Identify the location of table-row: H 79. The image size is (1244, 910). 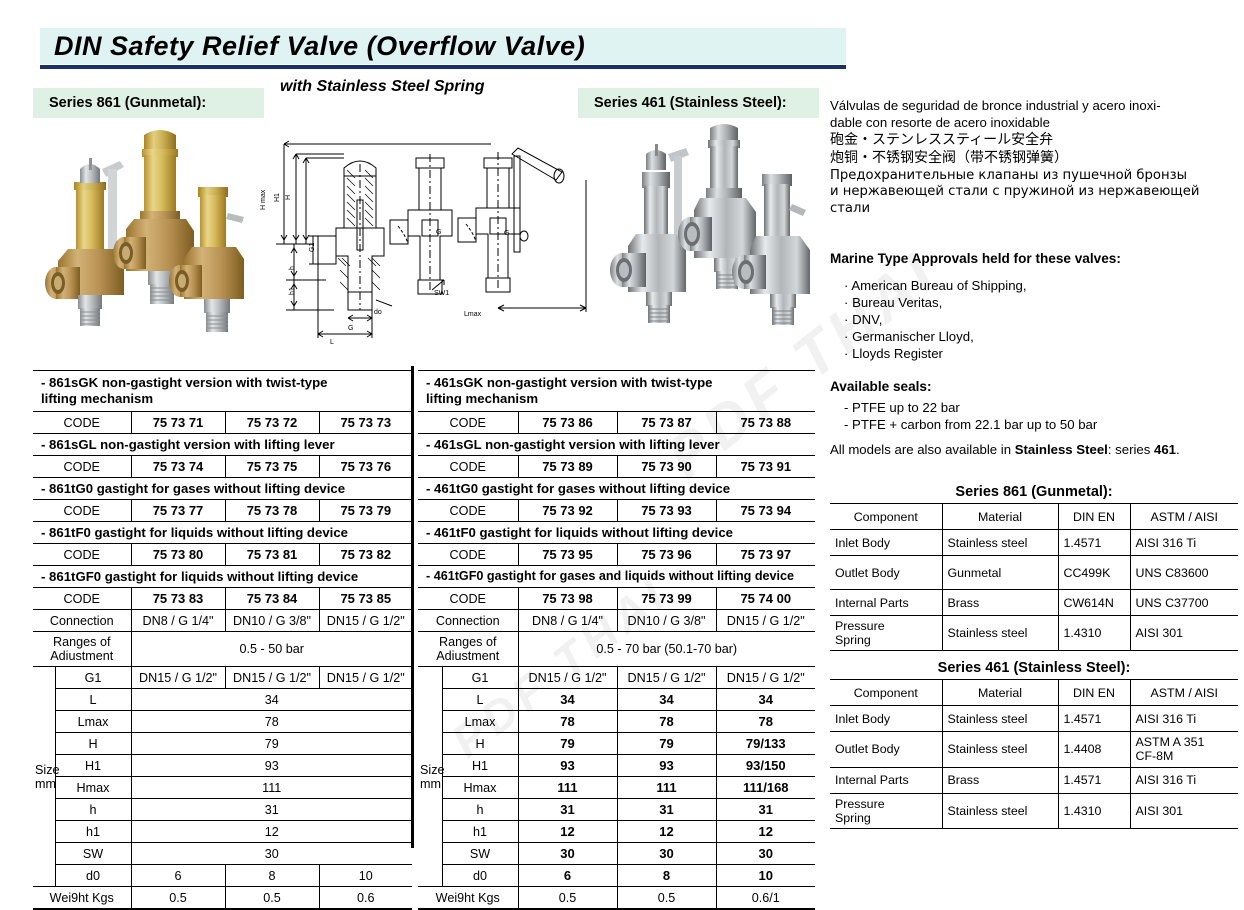
(223, 743).